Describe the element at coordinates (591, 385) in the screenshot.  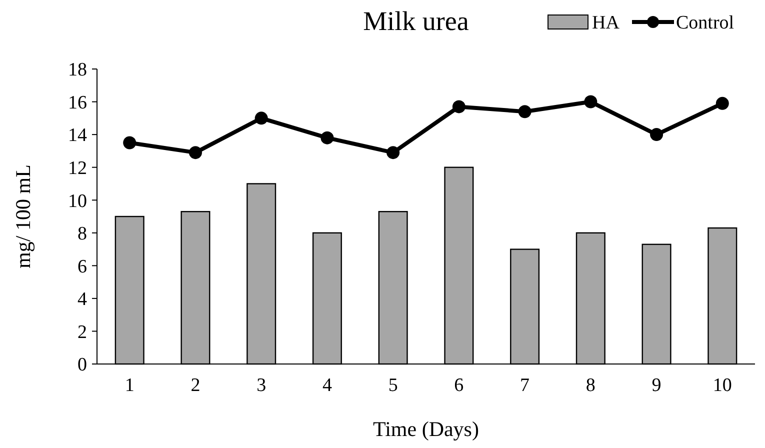
I see `x-tick-label: 8` at that location.